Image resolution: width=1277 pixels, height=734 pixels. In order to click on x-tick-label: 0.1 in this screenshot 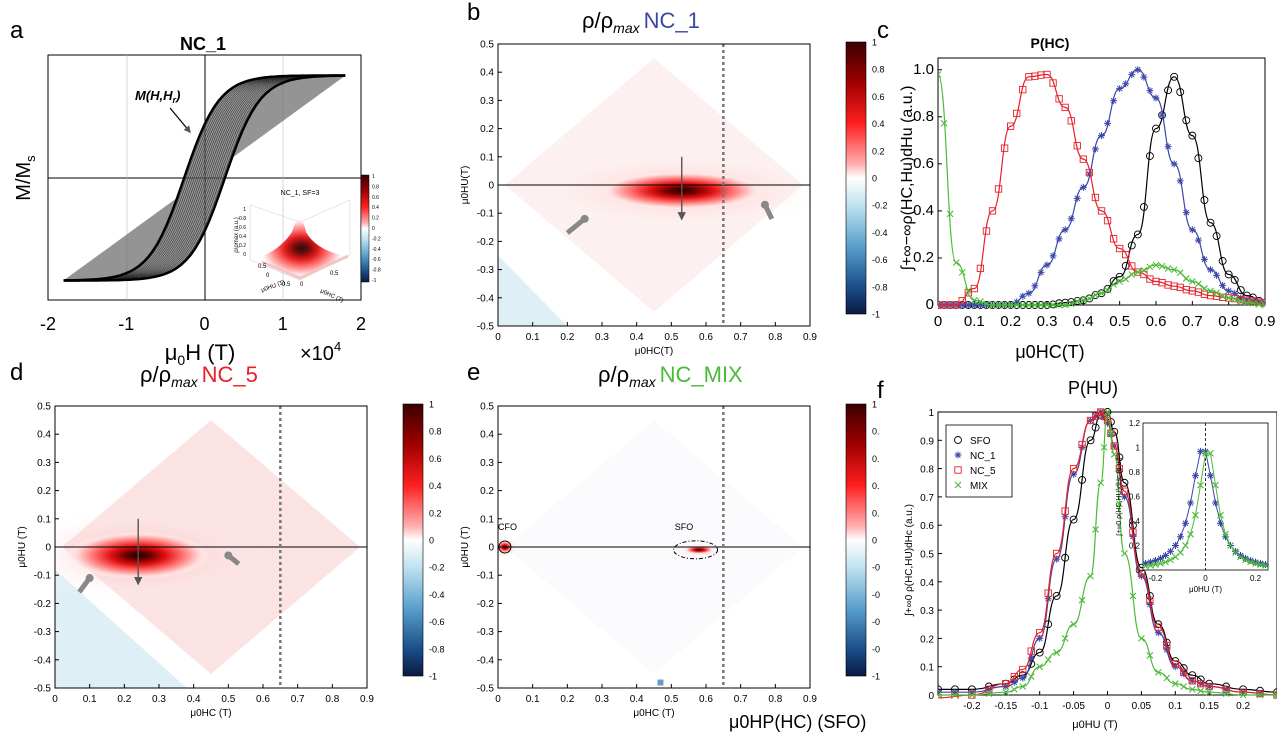, I will do `click(533, 337)`.